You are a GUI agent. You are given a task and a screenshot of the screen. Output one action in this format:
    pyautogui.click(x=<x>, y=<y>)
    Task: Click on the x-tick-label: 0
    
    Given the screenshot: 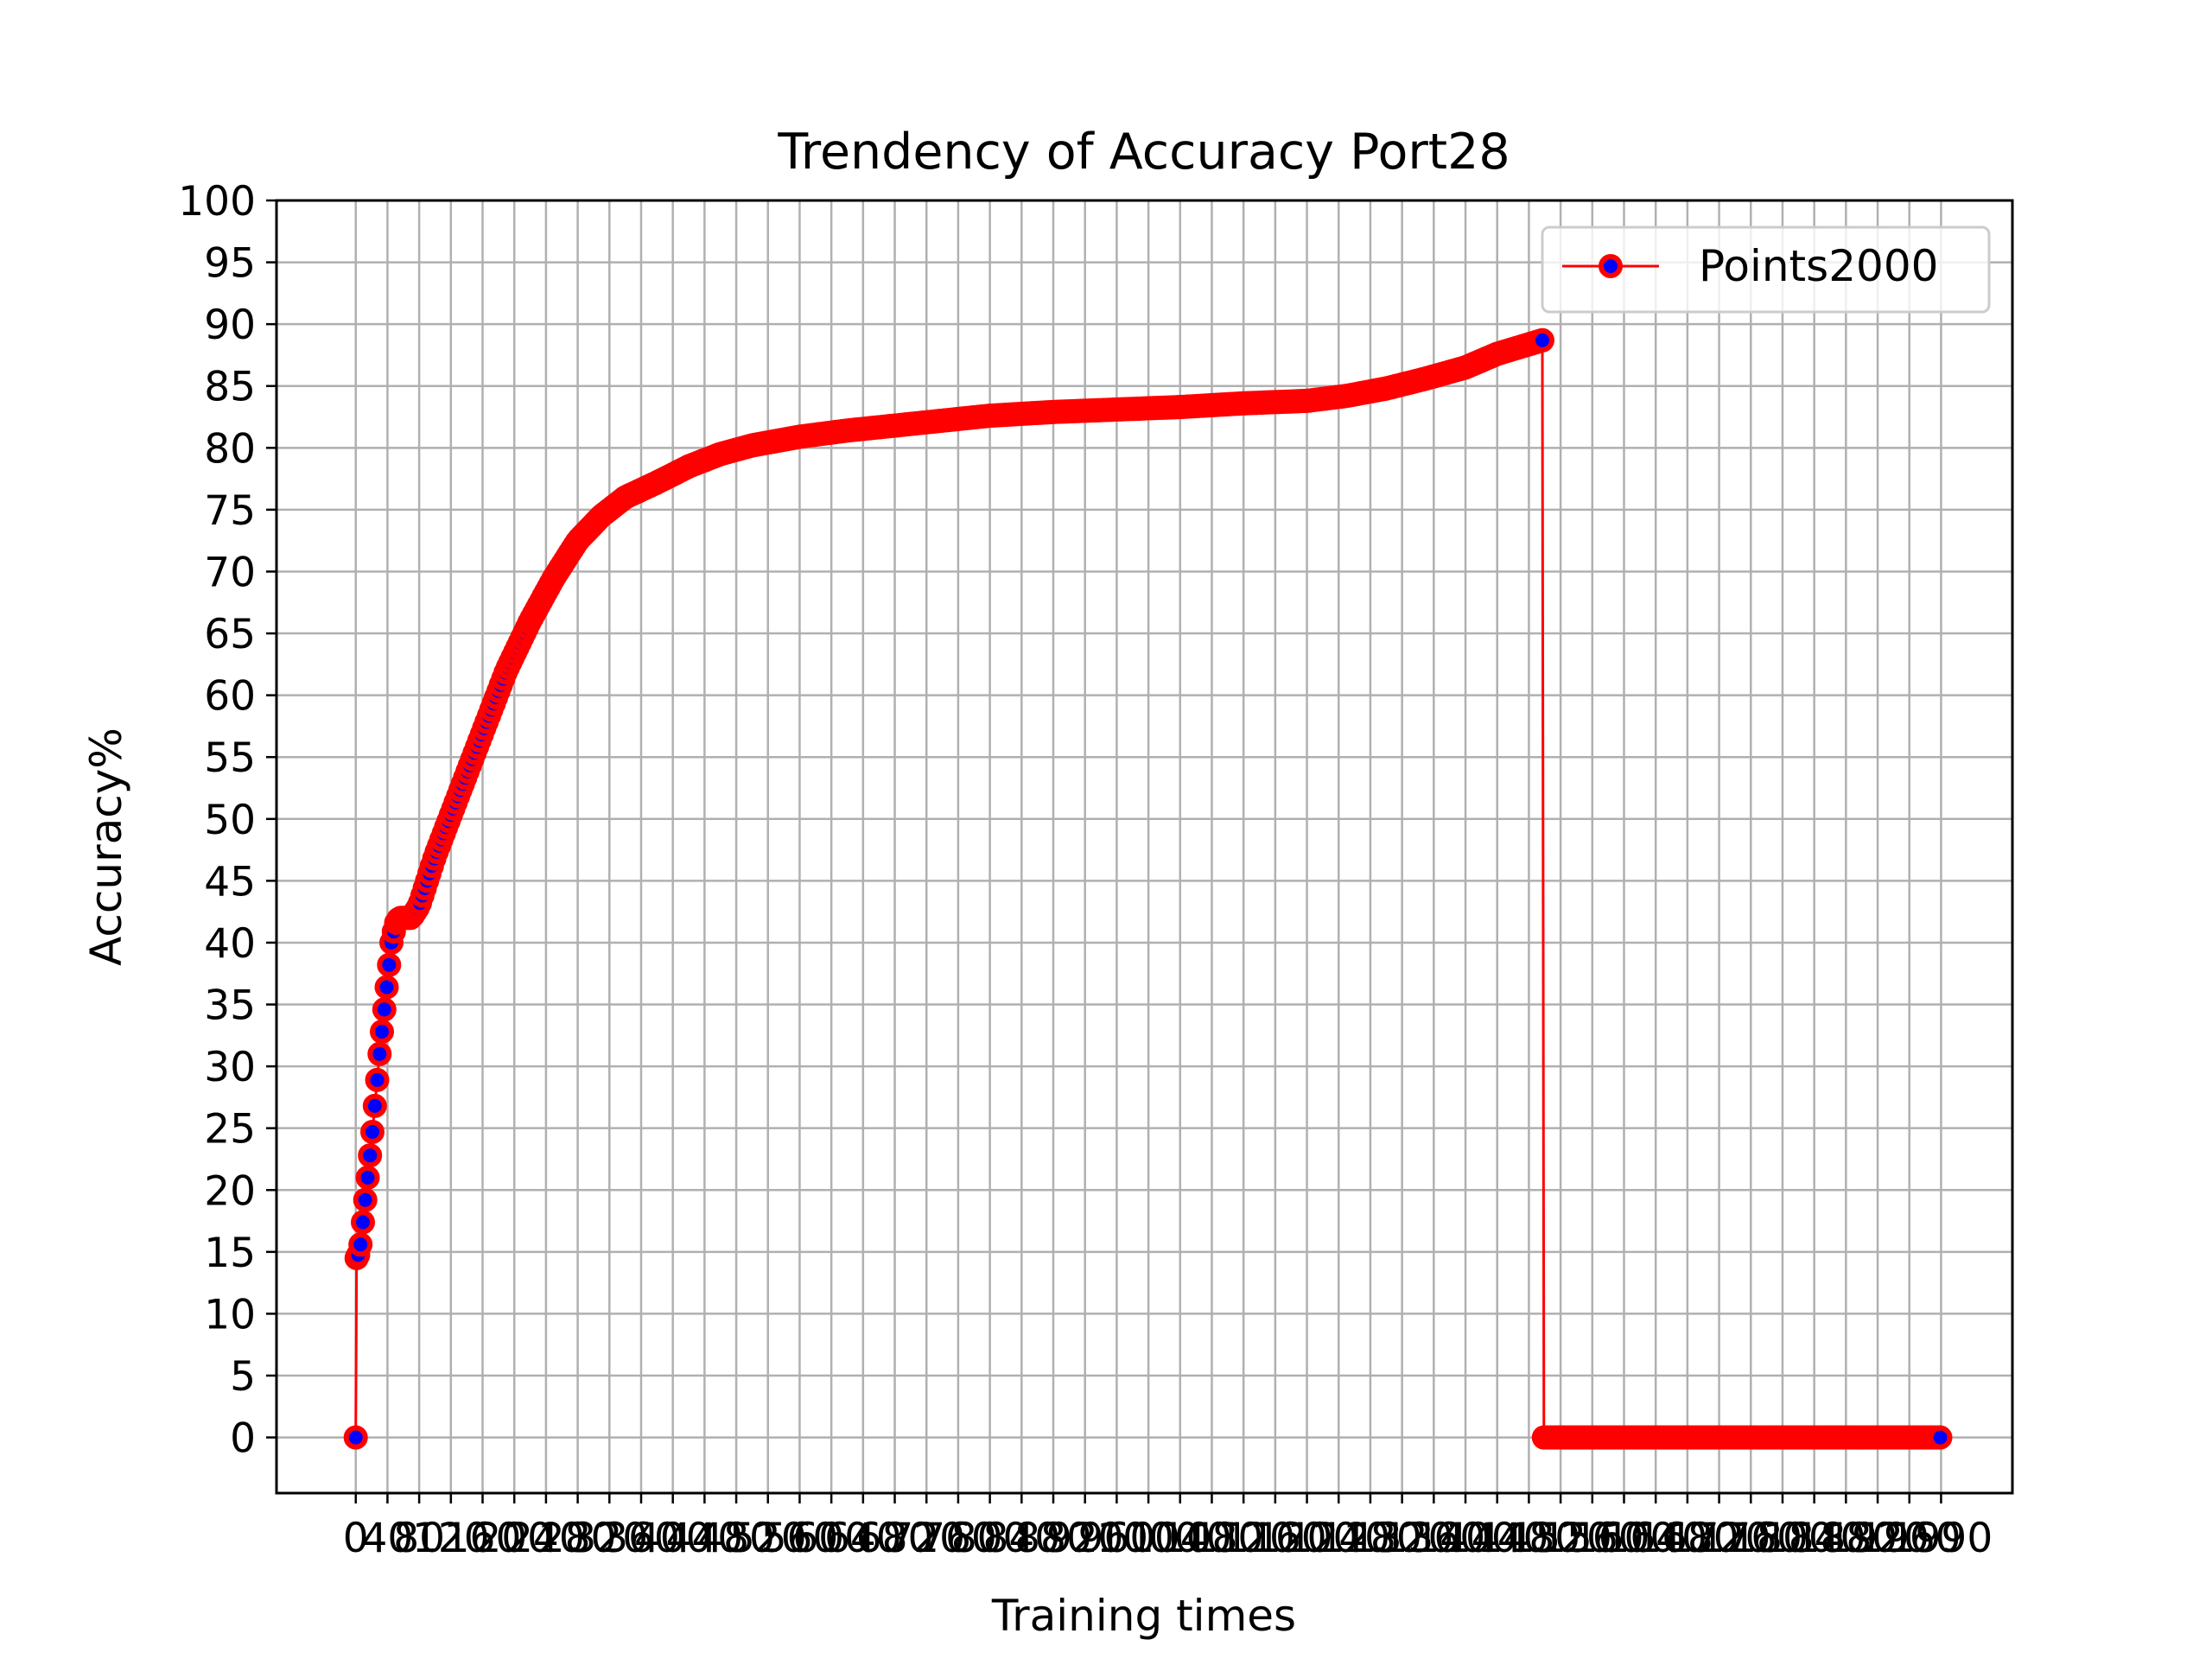 What is the action you would take?
    pyautogui.click(x=356, y=1538)
    